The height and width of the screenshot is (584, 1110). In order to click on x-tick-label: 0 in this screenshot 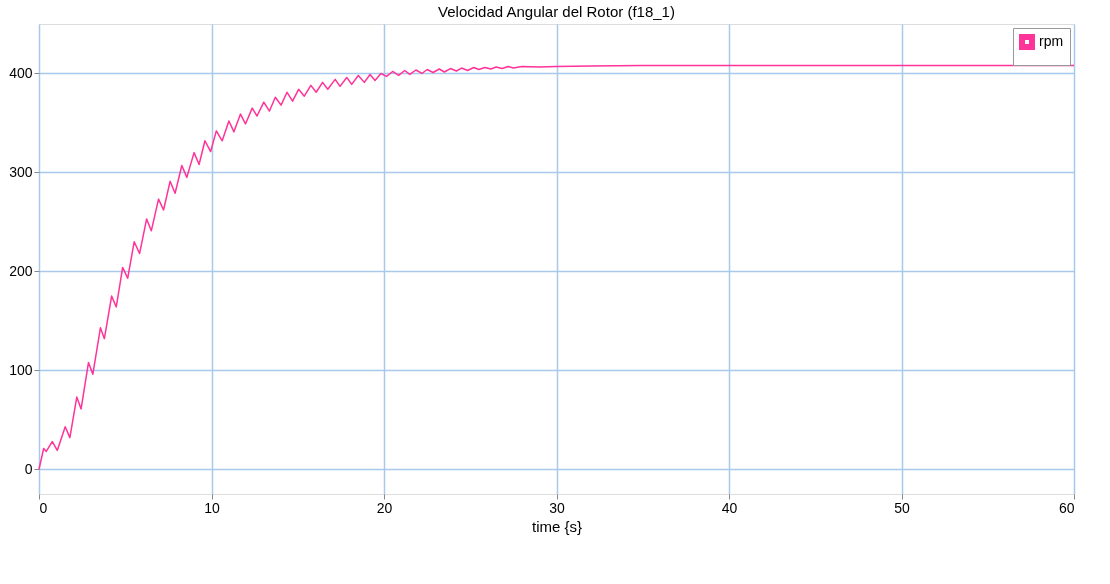, I will do `click(43, 507)`.